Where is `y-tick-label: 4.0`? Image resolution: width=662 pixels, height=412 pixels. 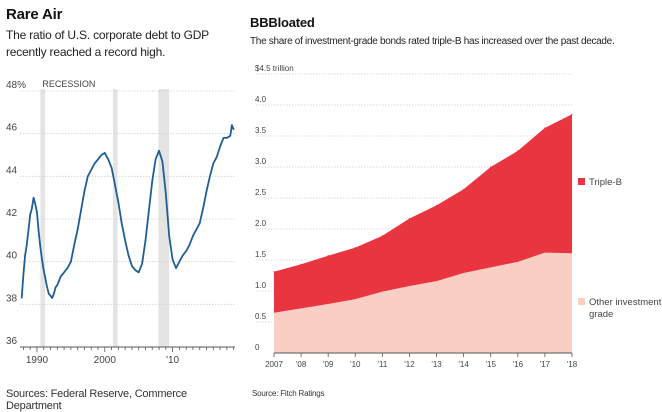
y-tick-label: 4.0 is located at coordinates (261, 99).